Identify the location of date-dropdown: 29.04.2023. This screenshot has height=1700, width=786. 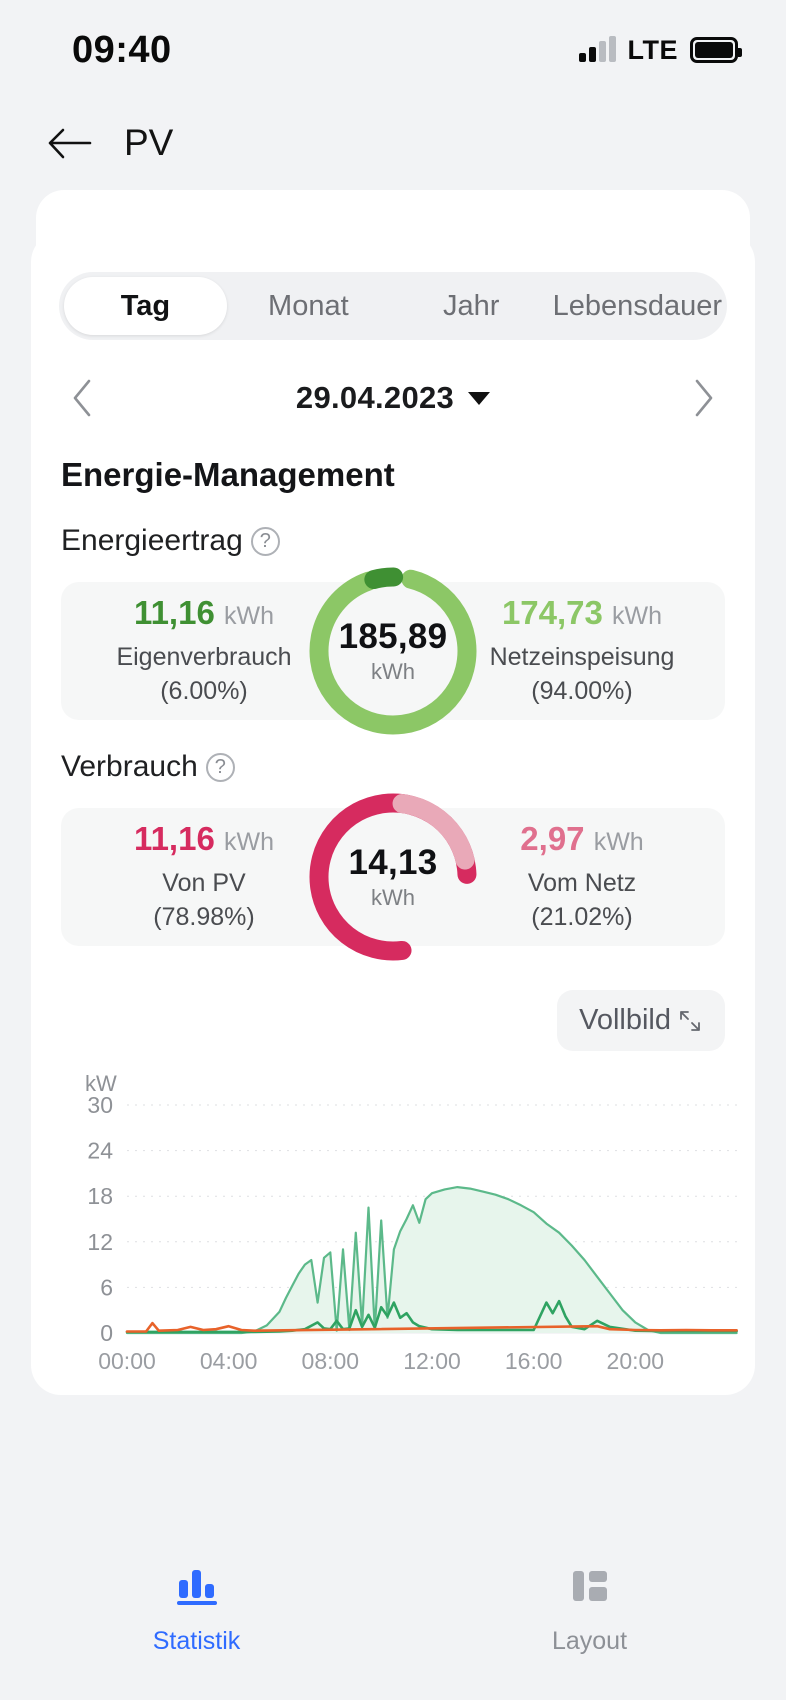
(393, 398).